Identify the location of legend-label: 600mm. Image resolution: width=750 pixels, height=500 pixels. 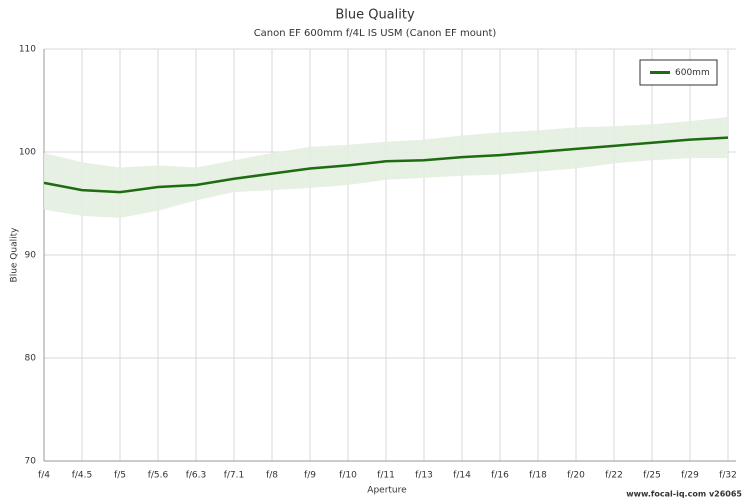
(692, 73).